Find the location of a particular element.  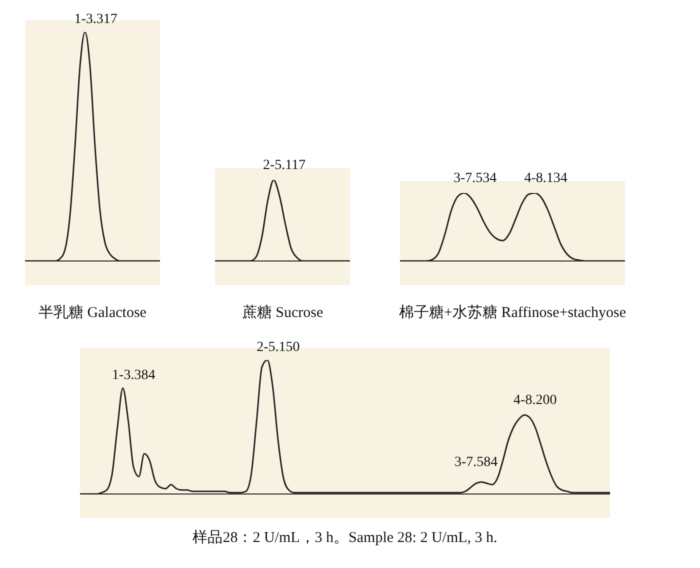

text: 4-8.134 is located at coordinates (546, 179).